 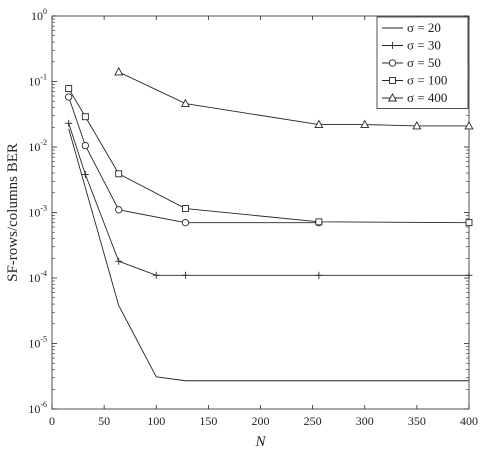 What do you see at coordinates (37, 408) in the screenshot?
I see `y-tick-label: 10⁻⁶` at bounding box center [37, 408].